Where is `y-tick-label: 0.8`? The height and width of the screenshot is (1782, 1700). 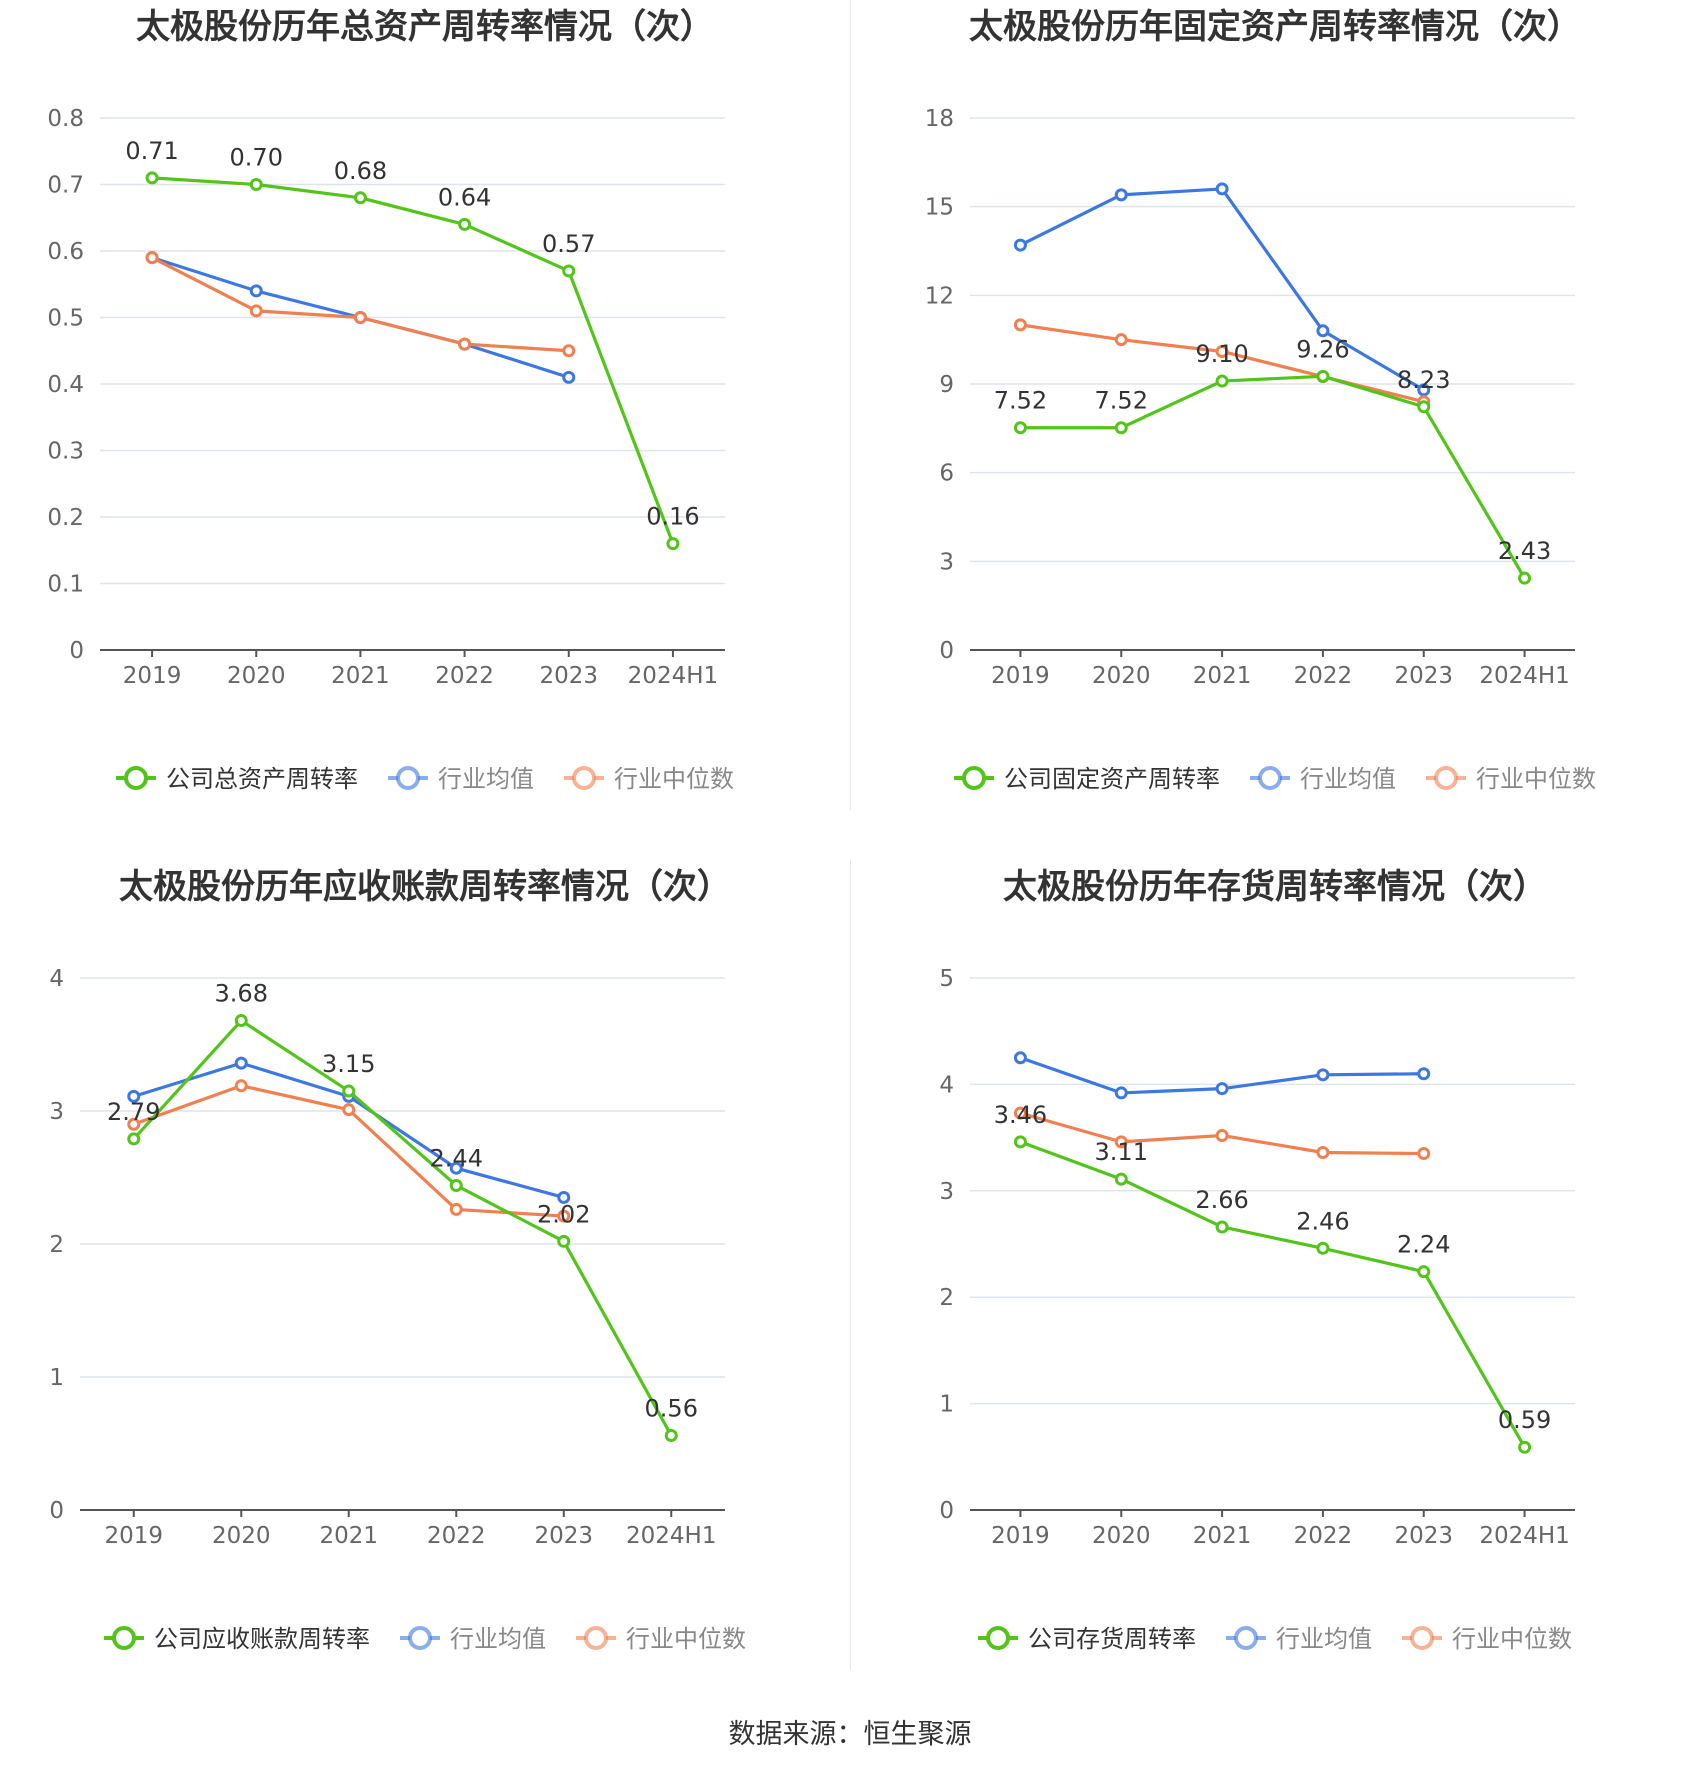
y-tick-label: 0.8 is located at coordinates (65, 119).